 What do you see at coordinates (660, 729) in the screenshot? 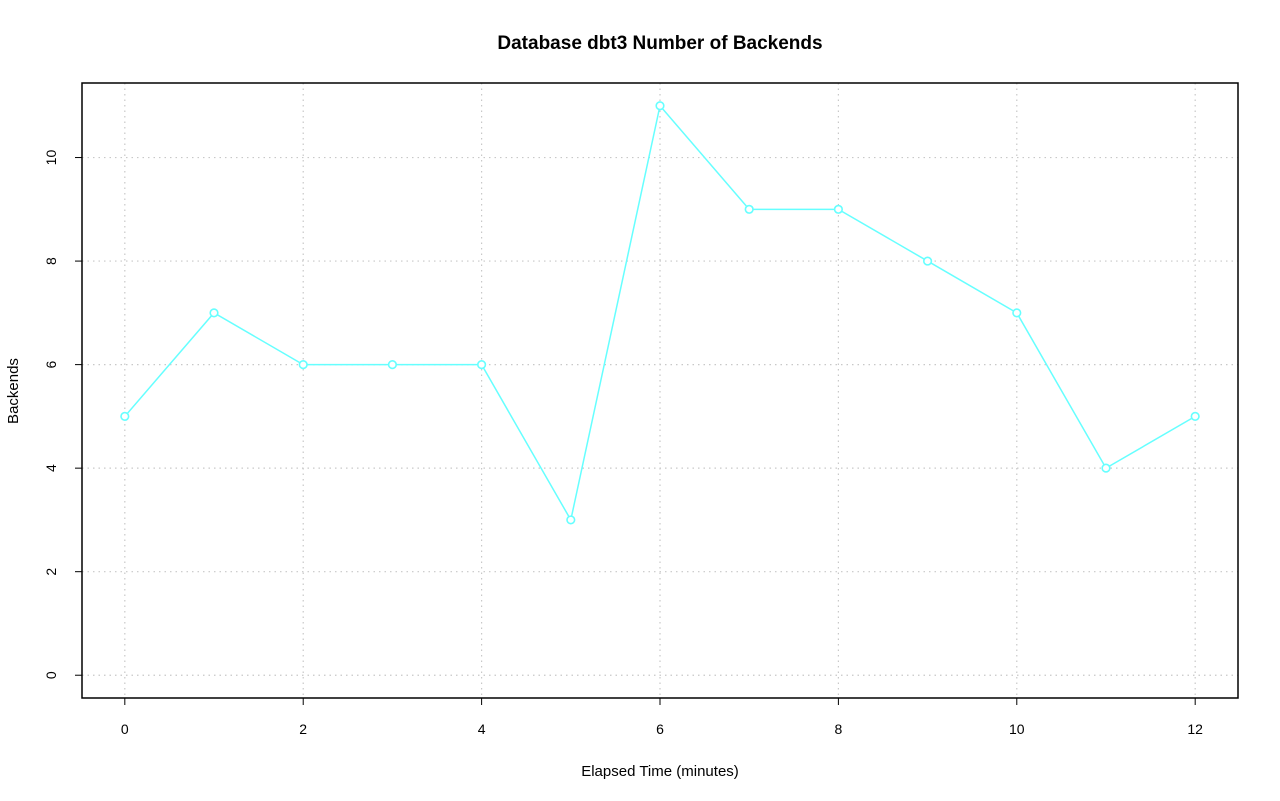
I see `x-tick-label: 6` at bounding box center [660, 729].